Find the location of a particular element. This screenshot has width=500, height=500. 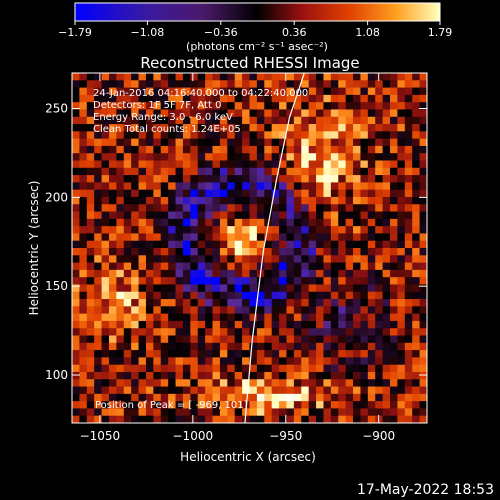

colorbar-tick-label: 1.08 is located at coordinates (367, 32).